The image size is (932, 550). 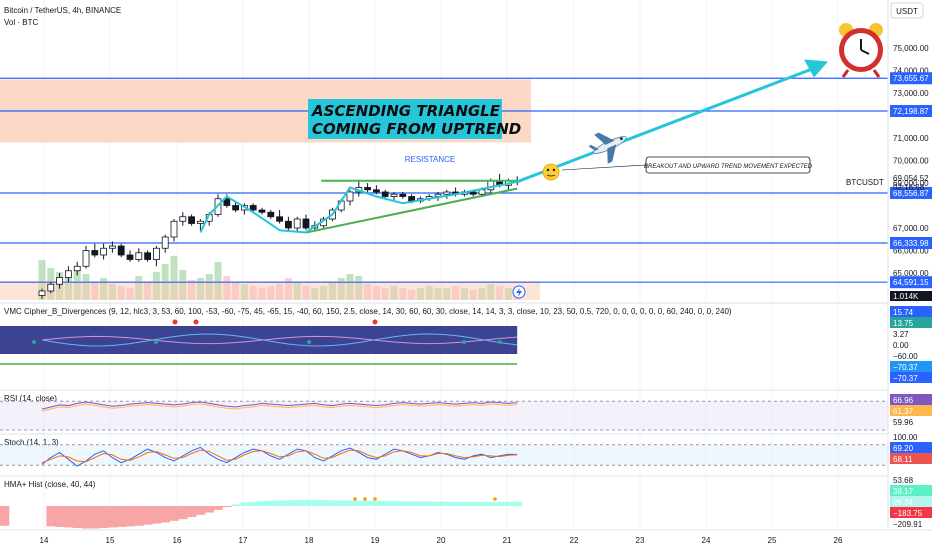 What do you see at coordinates (911, 78) in the screenshot?
I see `level-price-label: 73,655.67` at bounding box center [911, 78].